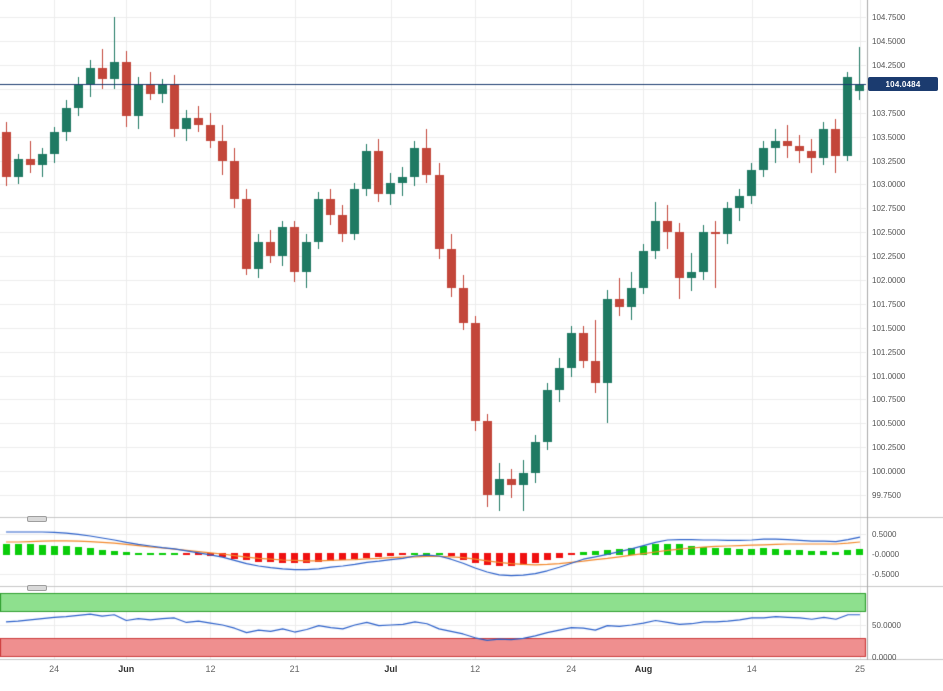  I want to click on current-price-badge: 104.0484, so click(903, 84).